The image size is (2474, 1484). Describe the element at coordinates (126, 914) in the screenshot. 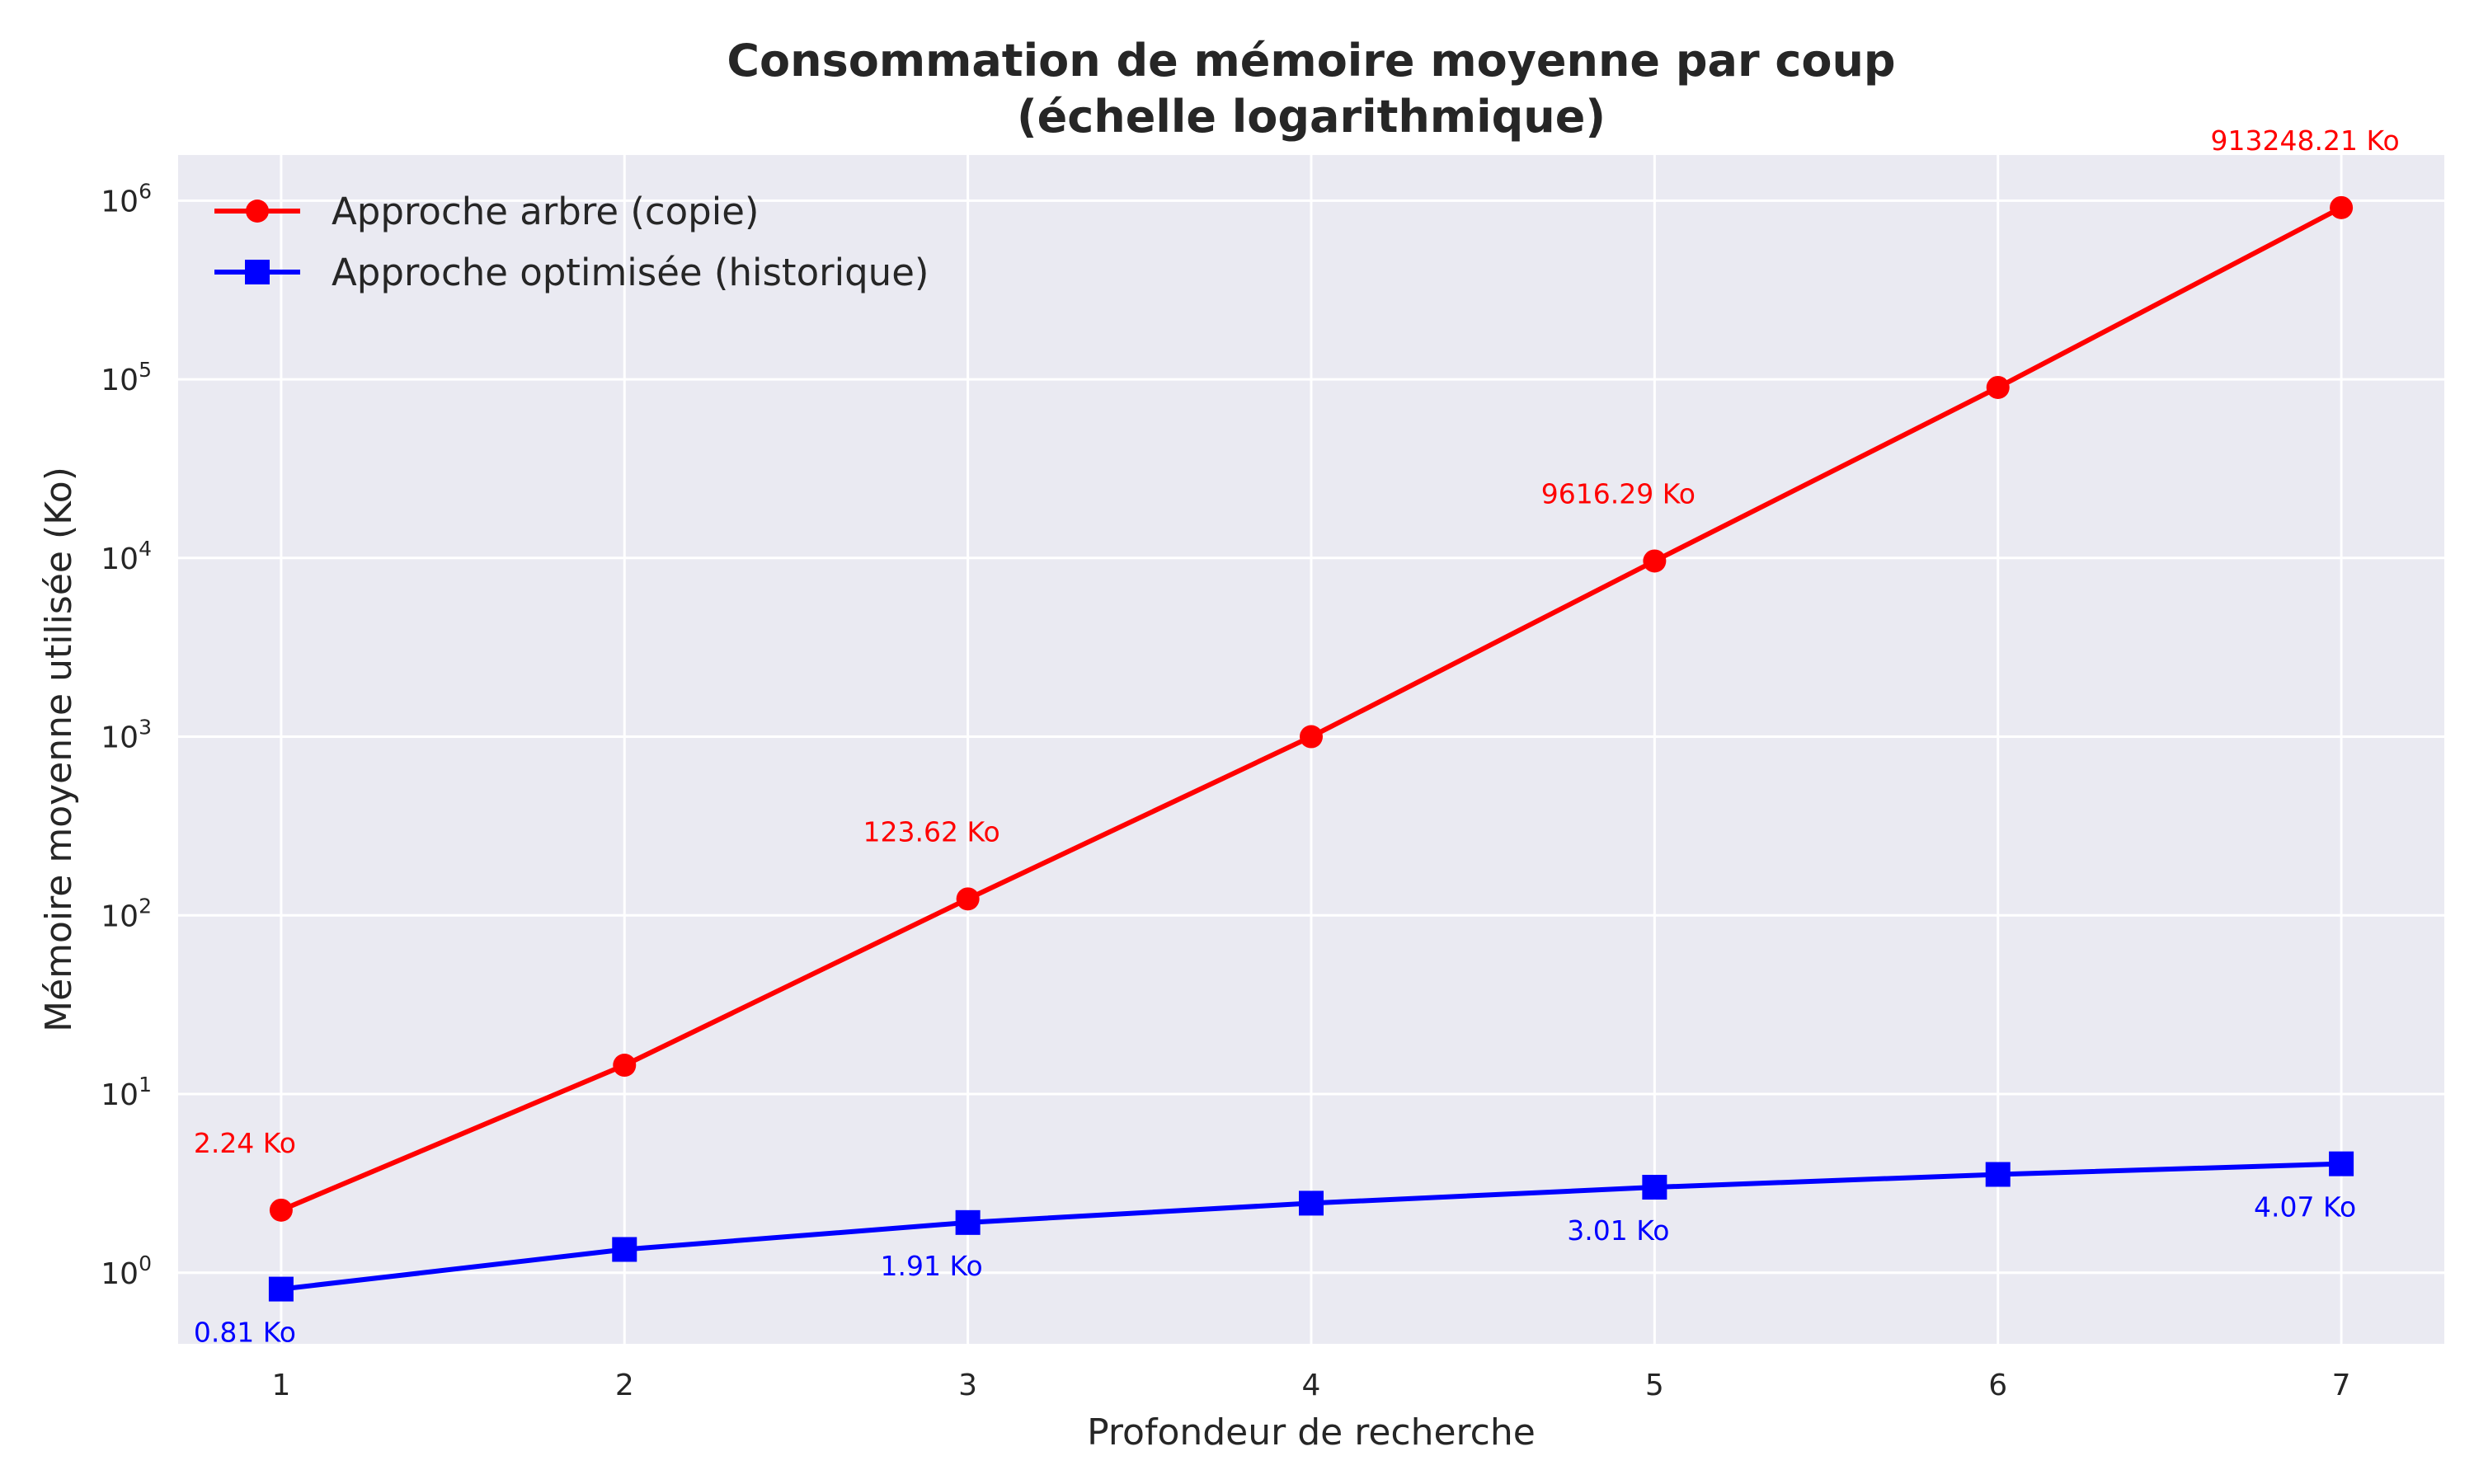

I see `y-tick-label: 10²` at that location.